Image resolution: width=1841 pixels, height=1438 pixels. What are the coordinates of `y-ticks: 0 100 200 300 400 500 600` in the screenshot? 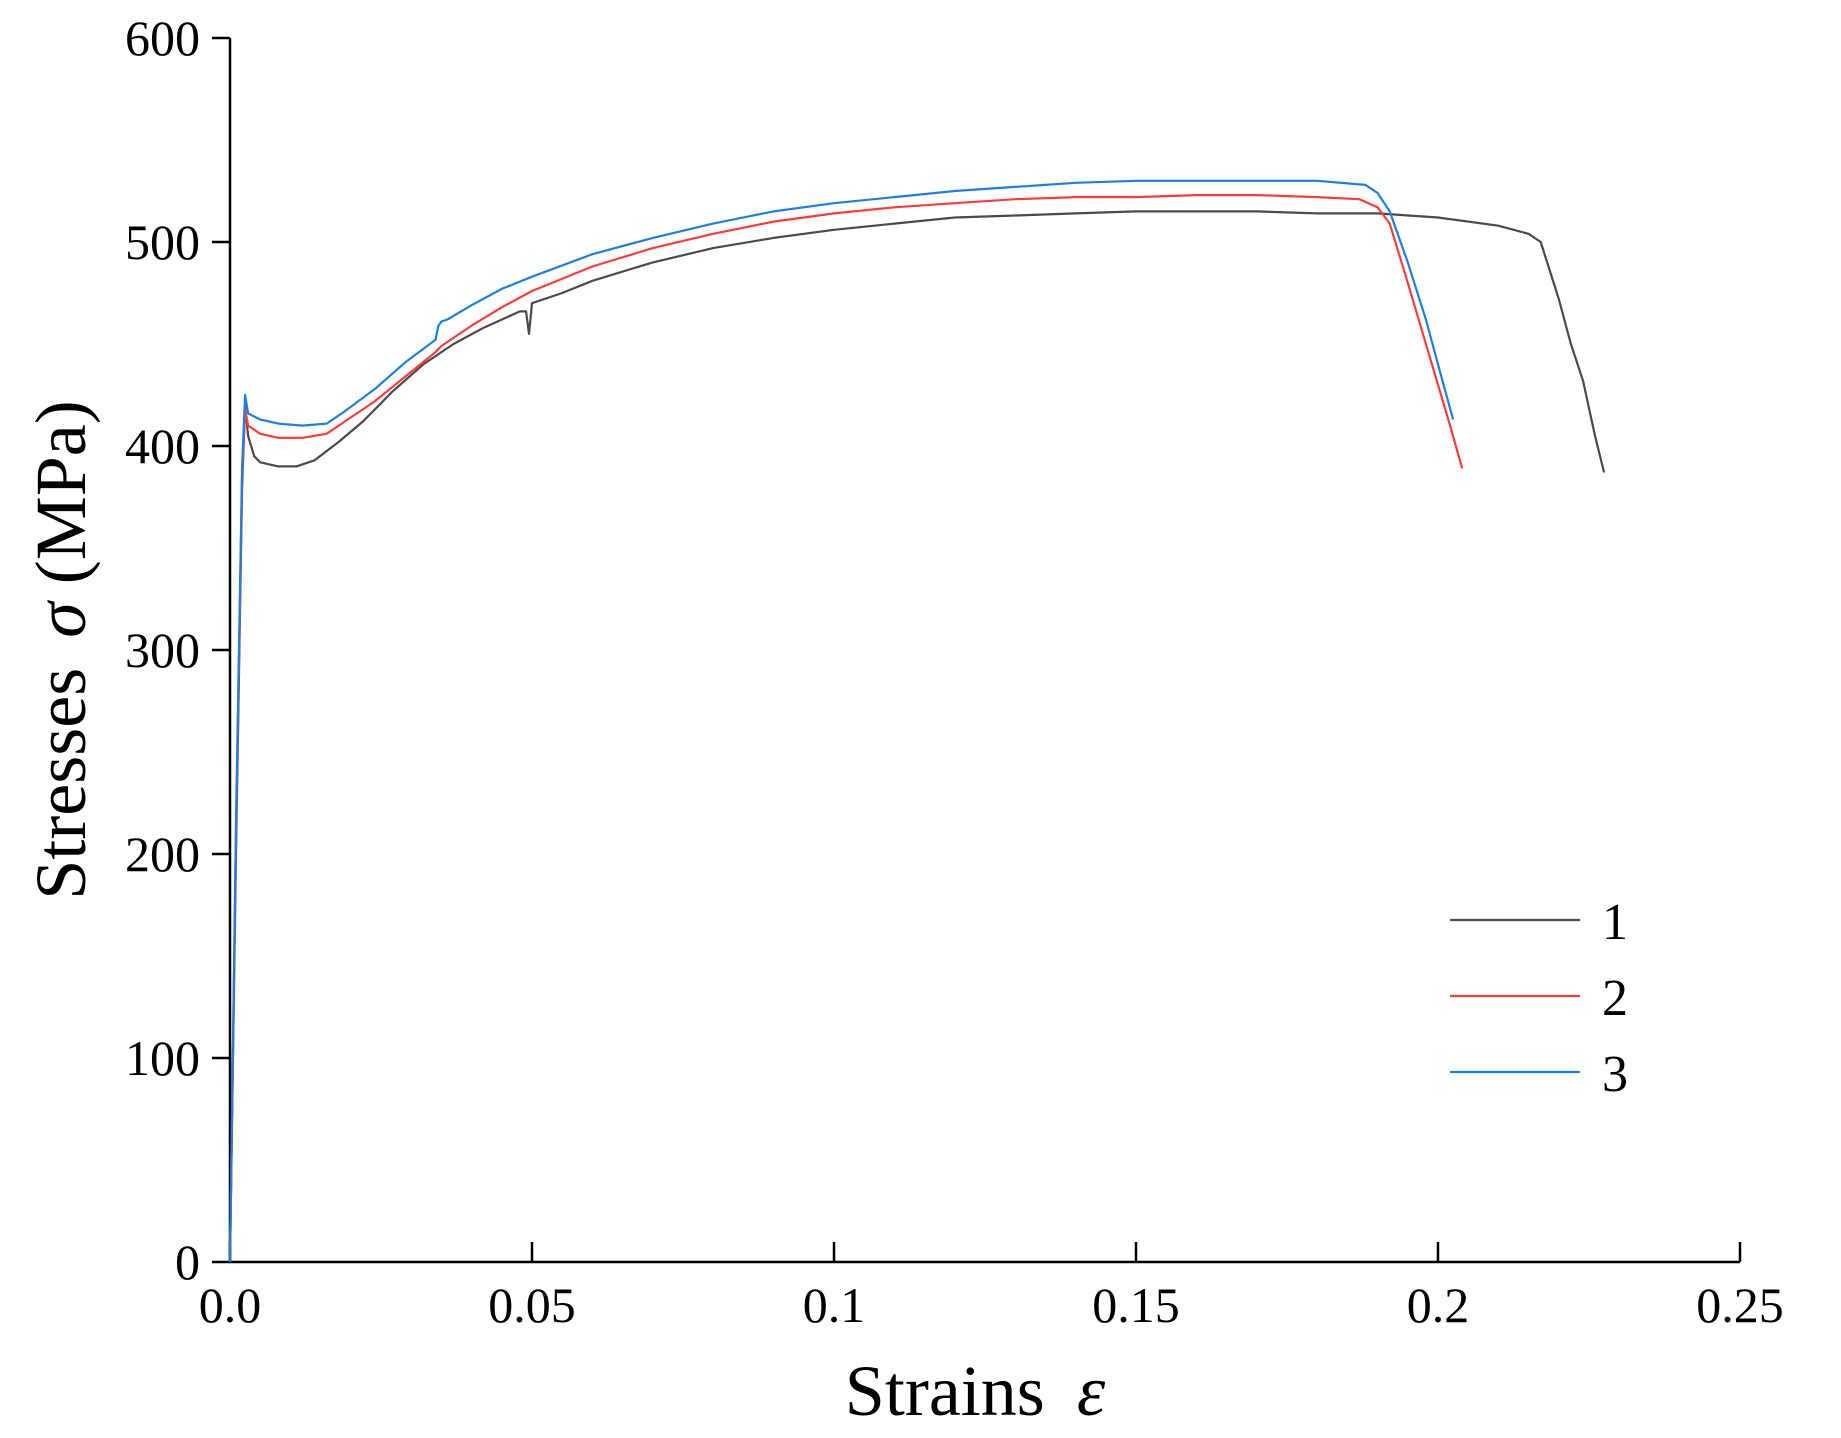 It's located at (177, 650).